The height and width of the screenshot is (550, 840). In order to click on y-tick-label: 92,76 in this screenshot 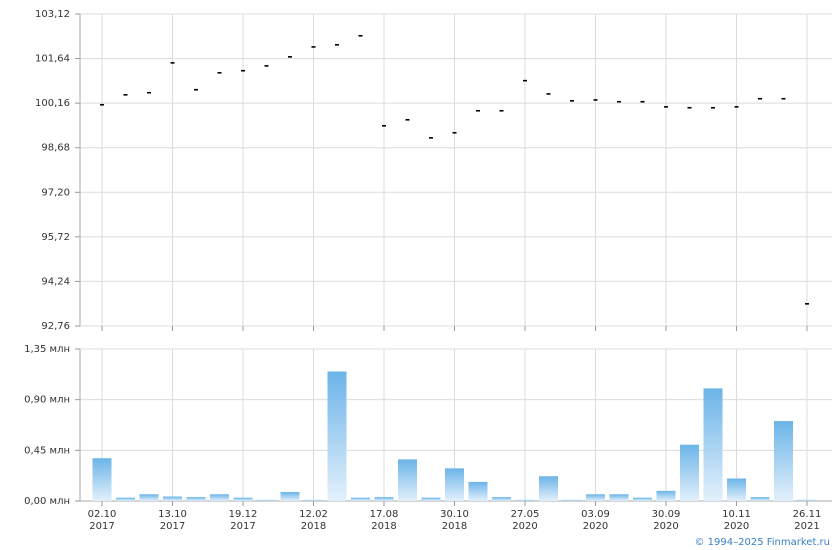, I will do `click(55, 326)`.